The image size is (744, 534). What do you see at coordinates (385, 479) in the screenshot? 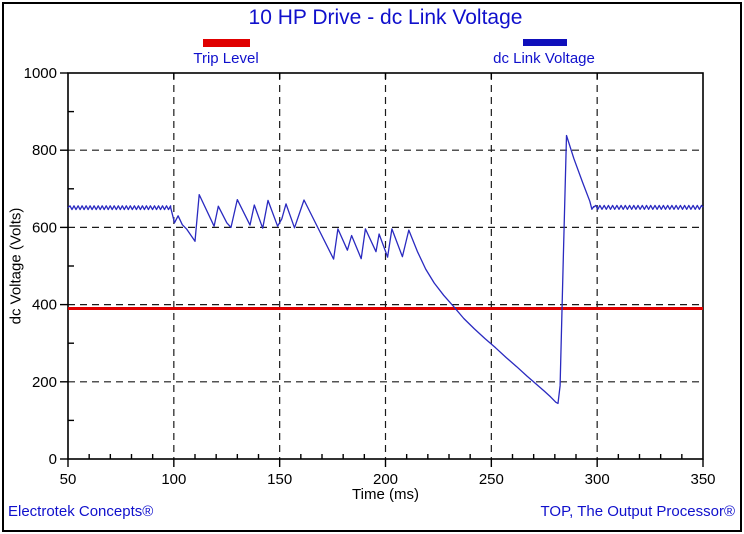
I see `x-tick-label: 200` at bounding box center [385, 479].